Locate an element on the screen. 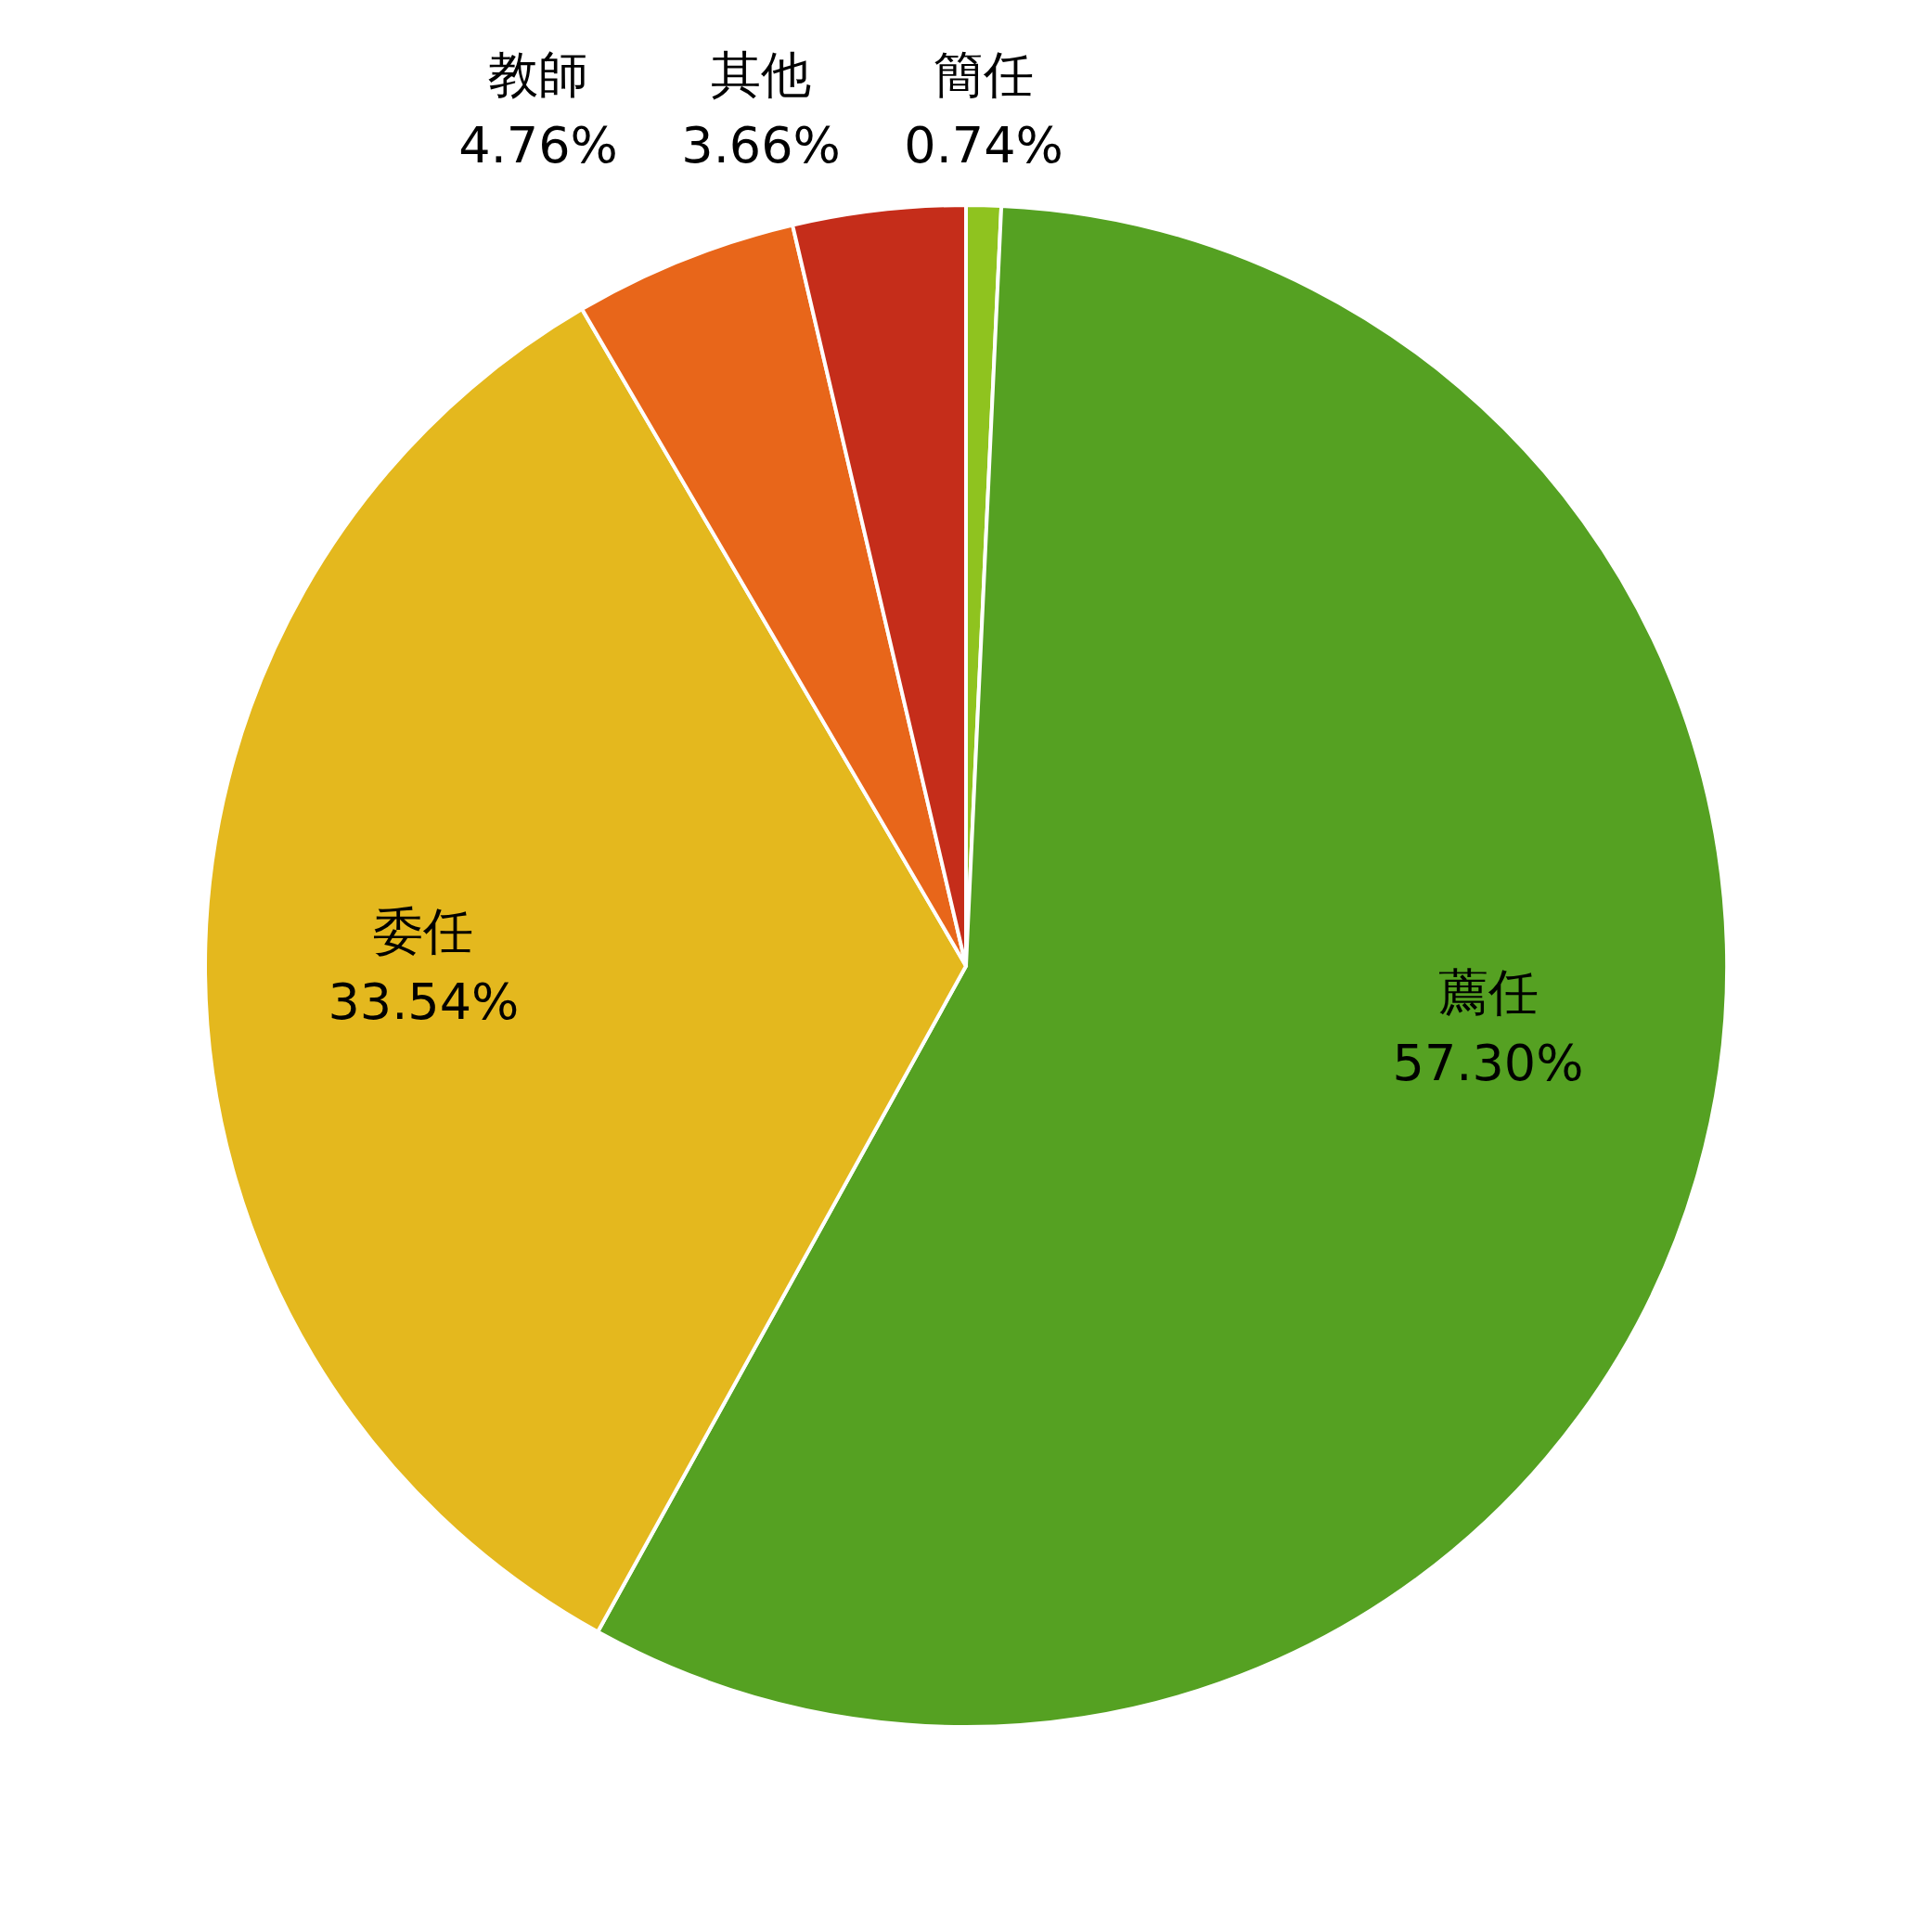 The height and width of the screenshot is (1932, 1932). slice-label: 其他 is located at coordinates (761, 74).